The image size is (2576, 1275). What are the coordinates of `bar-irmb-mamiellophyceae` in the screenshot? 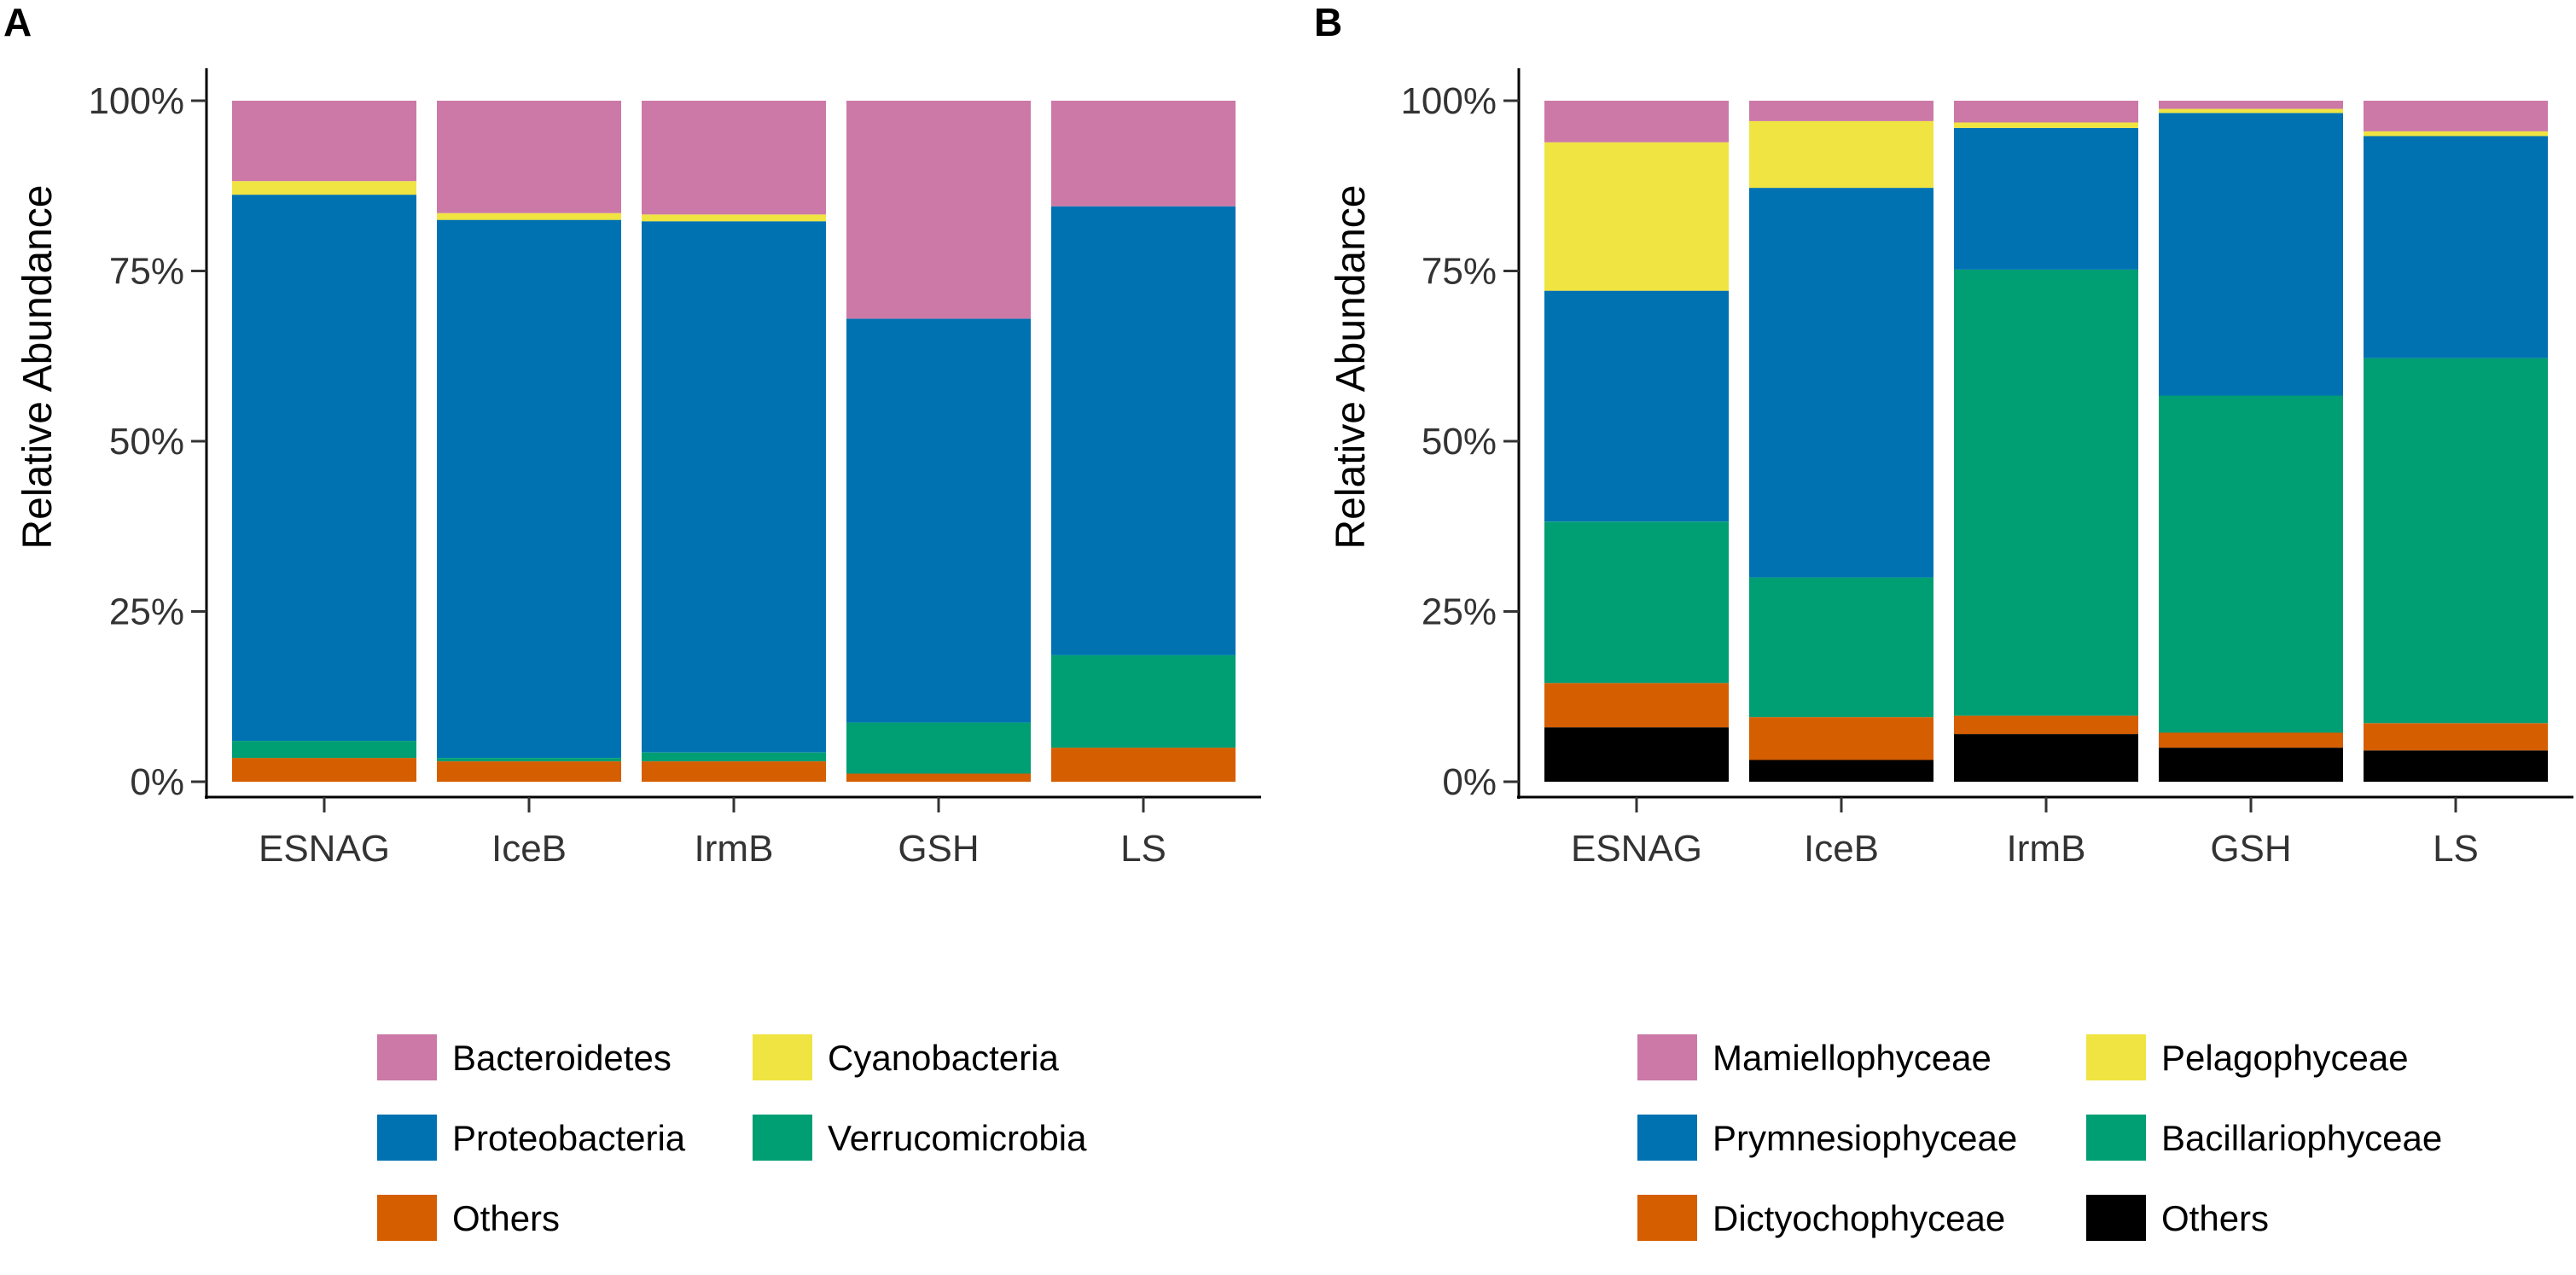 It's located at (2046, 112).